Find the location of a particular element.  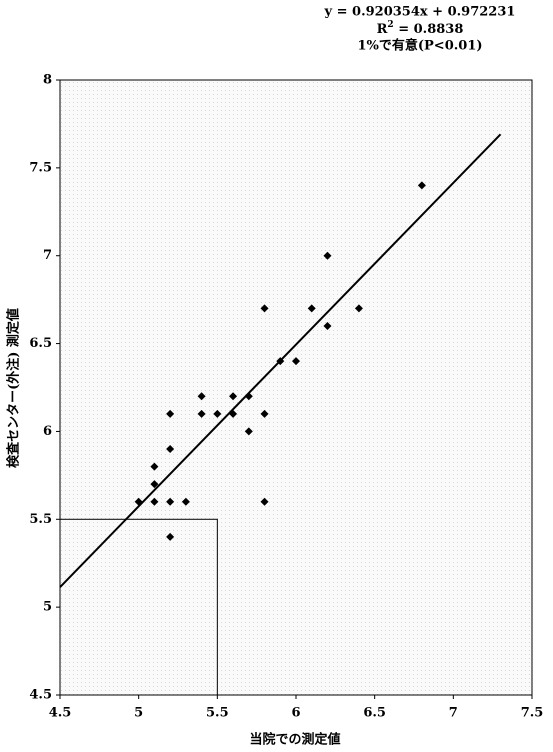

y-tick-label: 6.5 is located at coordinates (40, 343).